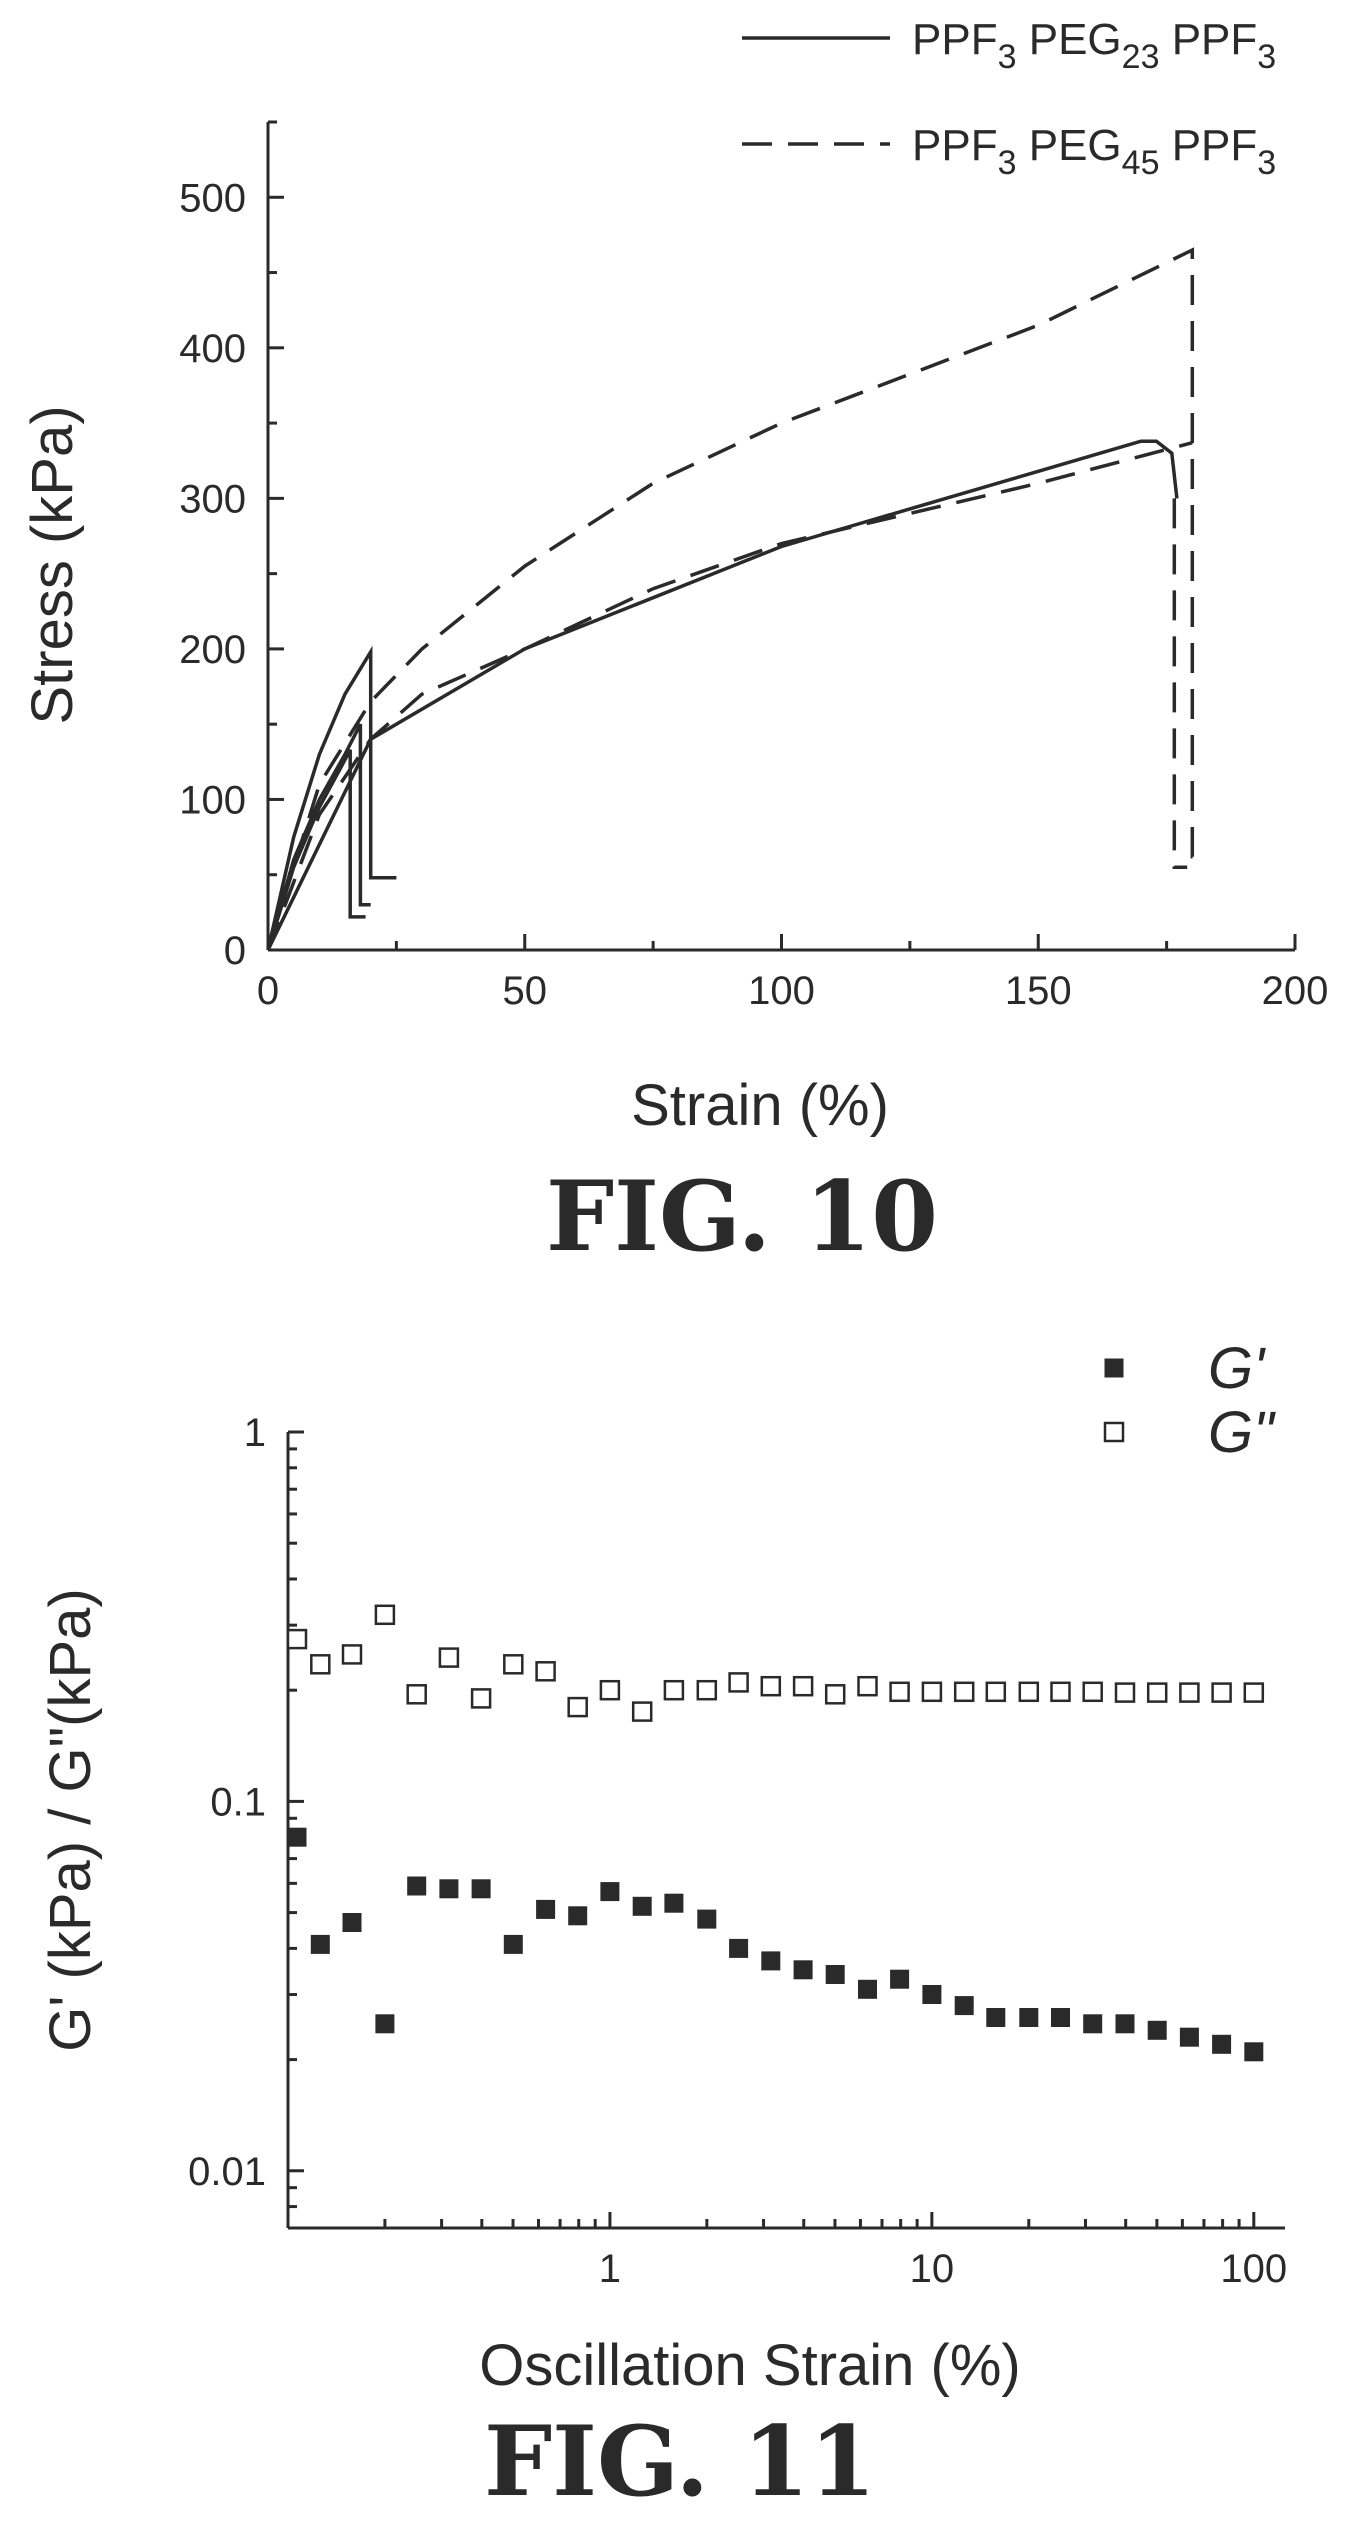 The width and height of the screenshot is (1346, 2521). What do you see at coordinates (1295, 991) in the screenshot?
I see `fig10-x-tick-label: 200` at bounding box center [1295, 991].